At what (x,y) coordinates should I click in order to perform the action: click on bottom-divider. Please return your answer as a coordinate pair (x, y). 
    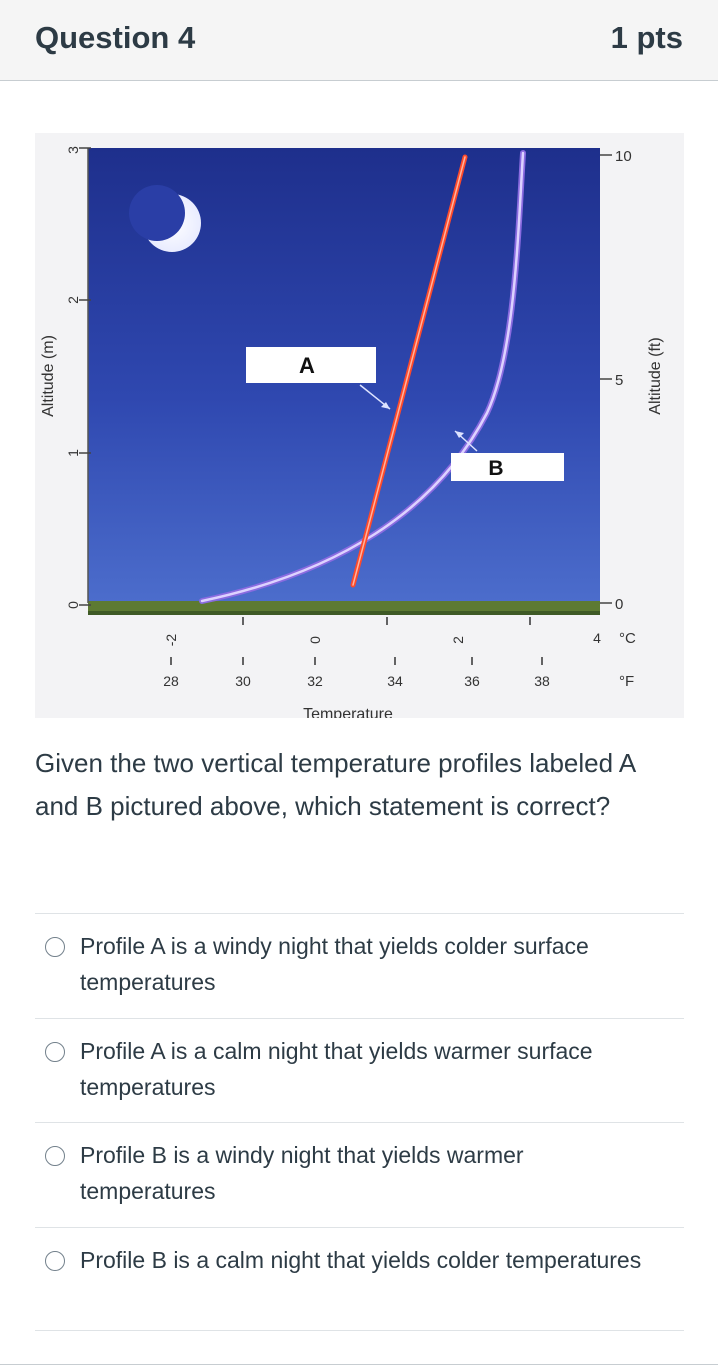
    Looking at the image, I should click on (359, 1364).